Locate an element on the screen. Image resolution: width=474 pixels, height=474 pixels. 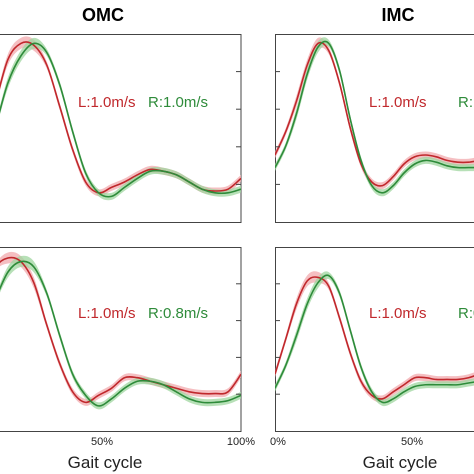
chart-title-imc: IMC is located at coordinates (398, 15).